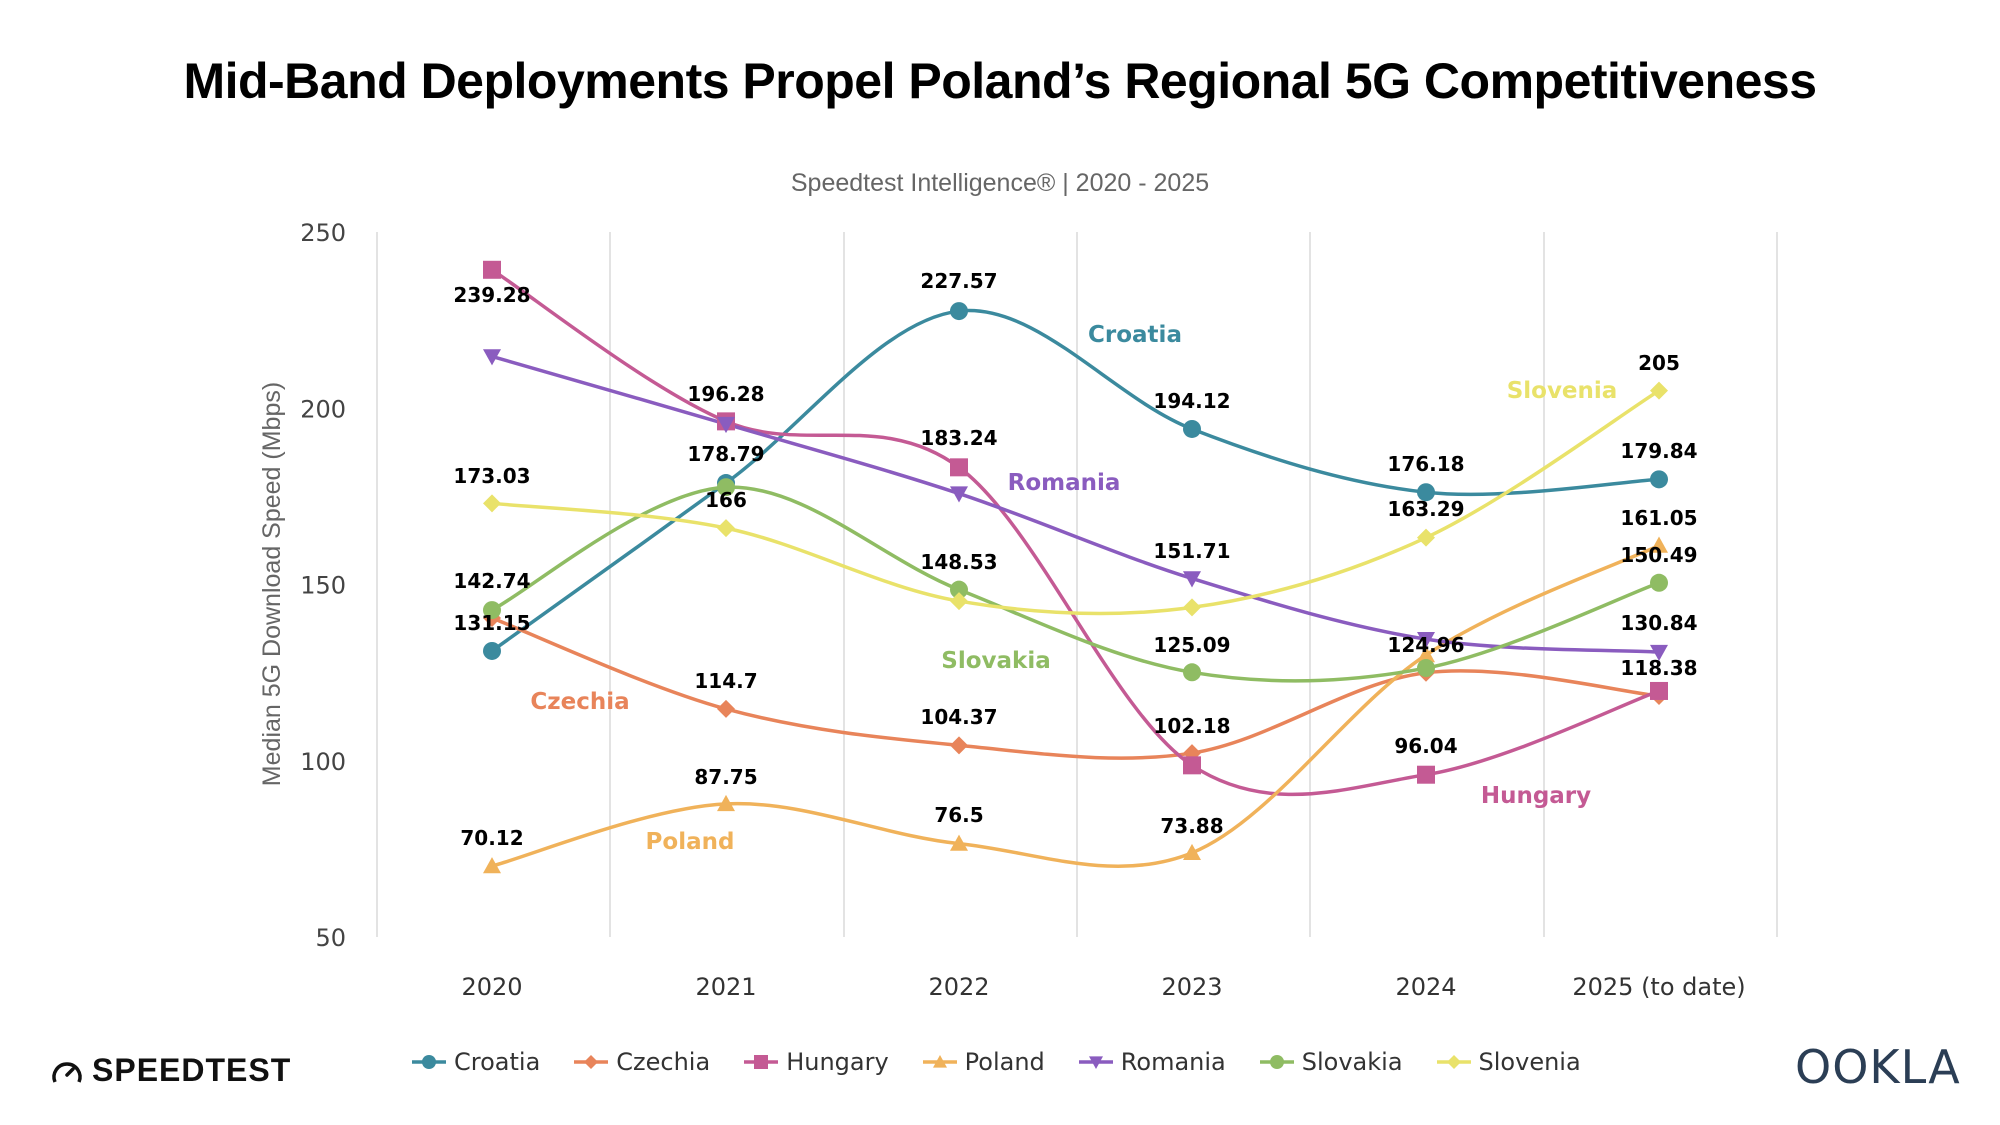 The image size is (2000, 1125). Describe the element at coordinates (726, 500) in the screenshot. I see `data-label-slovenia: 166` at that location.